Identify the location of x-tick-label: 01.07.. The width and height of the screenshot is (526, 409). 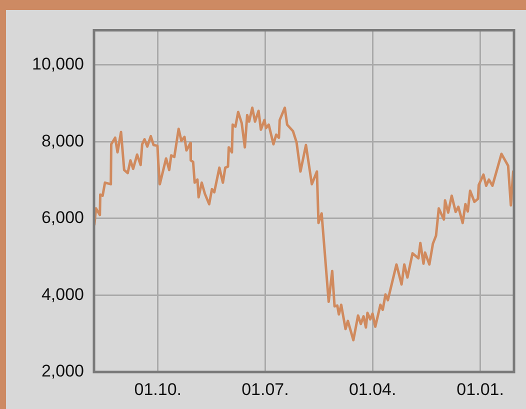
(265, 389).